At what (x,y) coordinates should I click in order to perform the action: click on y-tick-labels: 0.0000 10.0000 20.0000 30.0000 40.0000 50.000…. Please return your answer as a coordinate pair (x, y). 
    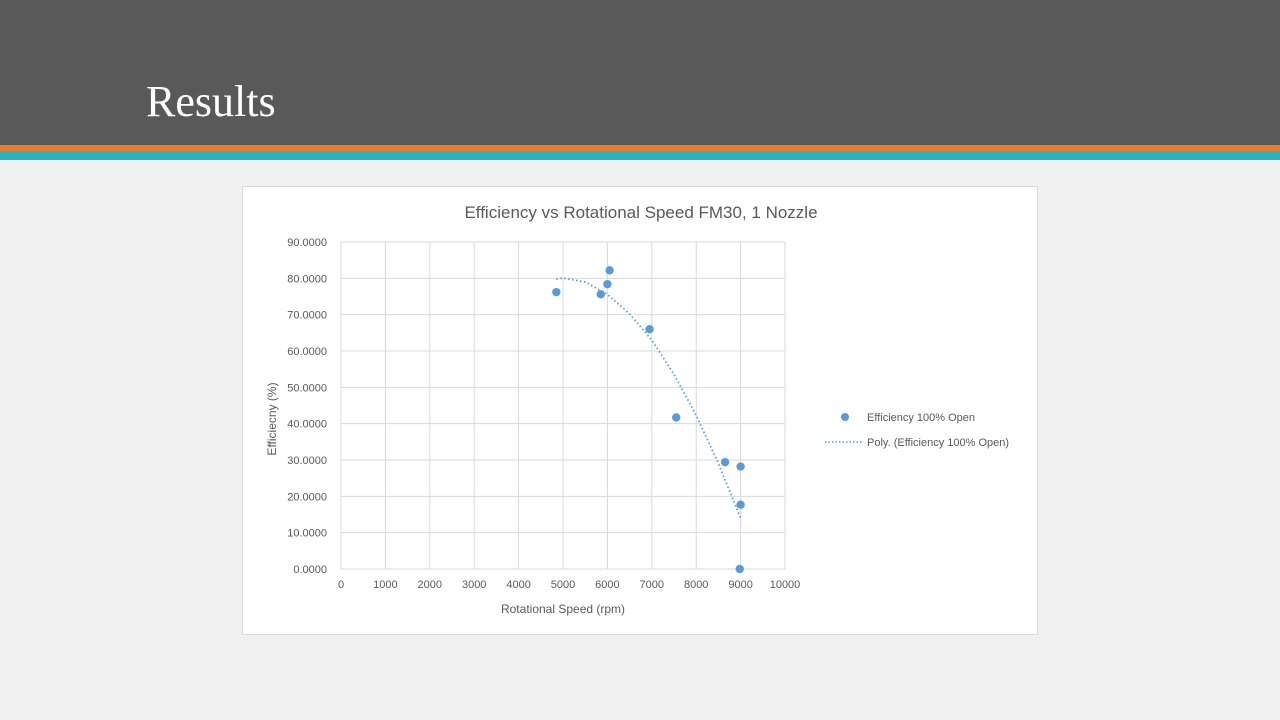
    Looking at the image, I should click on (307, 406).